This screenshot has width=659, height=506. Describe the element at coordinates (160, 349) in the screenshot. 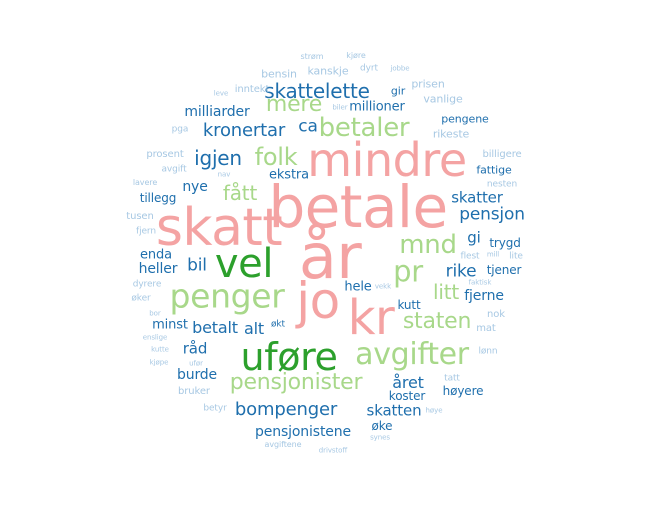

I see `cloud-word: kutte` at that location.